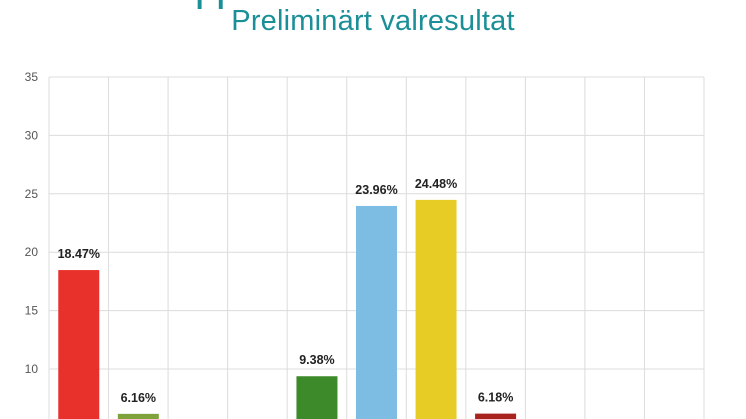 Image resolution: width=746 pixels, height=419 pixels. Describe the element at coordinates (32, 194) in the screenshot. I see `y-tick-label: 25` at that location.